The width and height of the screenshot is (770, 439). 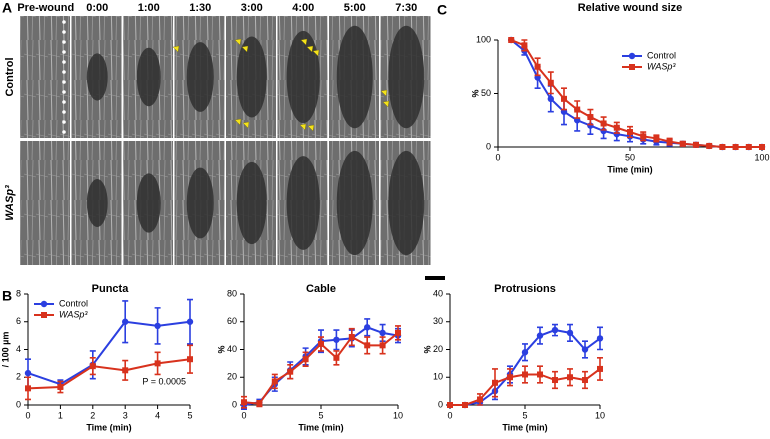 What do you see at coordinates (525, 289) in the screenshot?
I see `chart-title: Protrusions` at bounding box center [525, 289].